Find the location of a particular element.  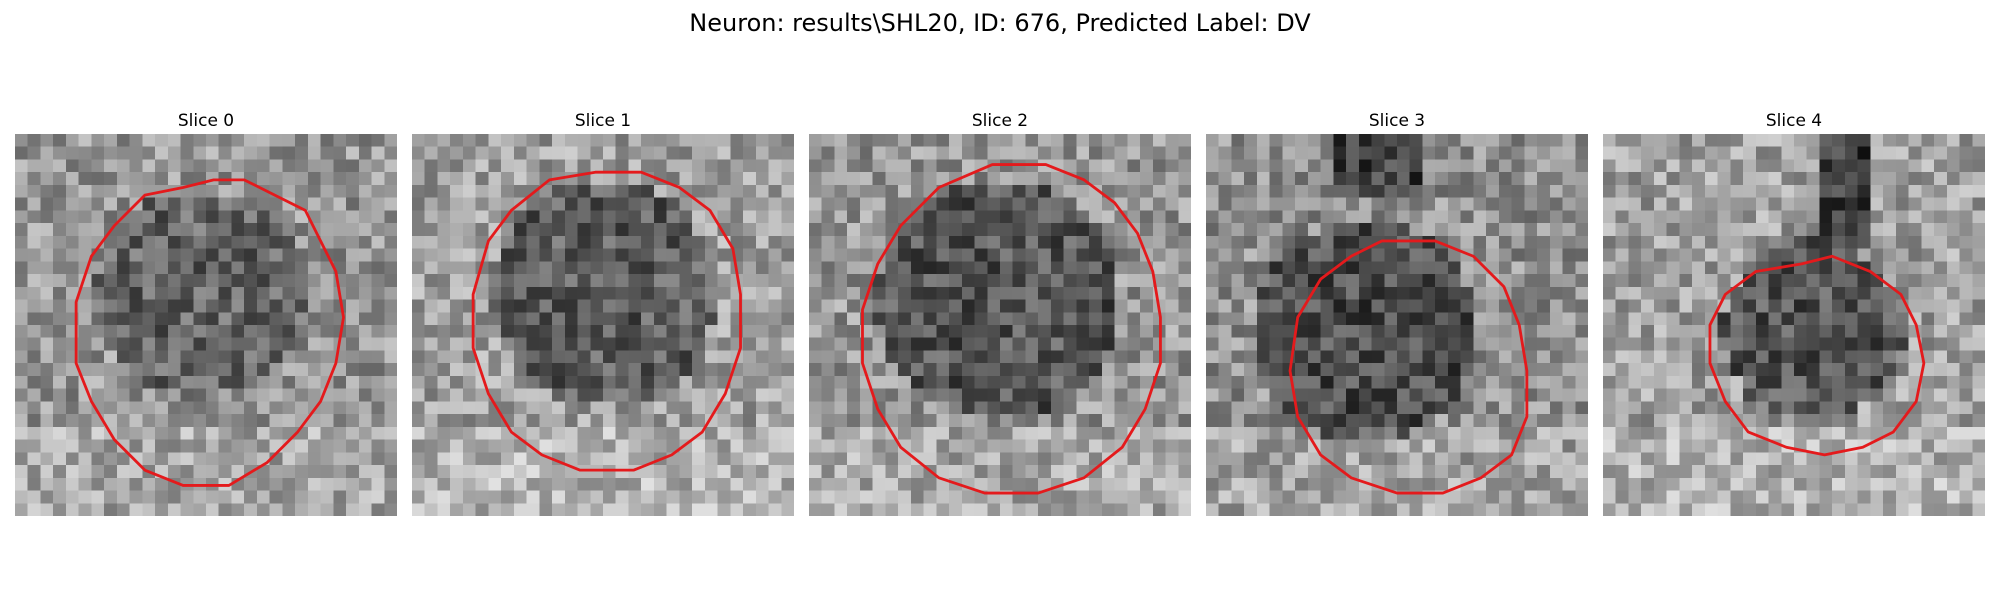

slice-title: Slice 3 is located at coordinates (1397, 121).